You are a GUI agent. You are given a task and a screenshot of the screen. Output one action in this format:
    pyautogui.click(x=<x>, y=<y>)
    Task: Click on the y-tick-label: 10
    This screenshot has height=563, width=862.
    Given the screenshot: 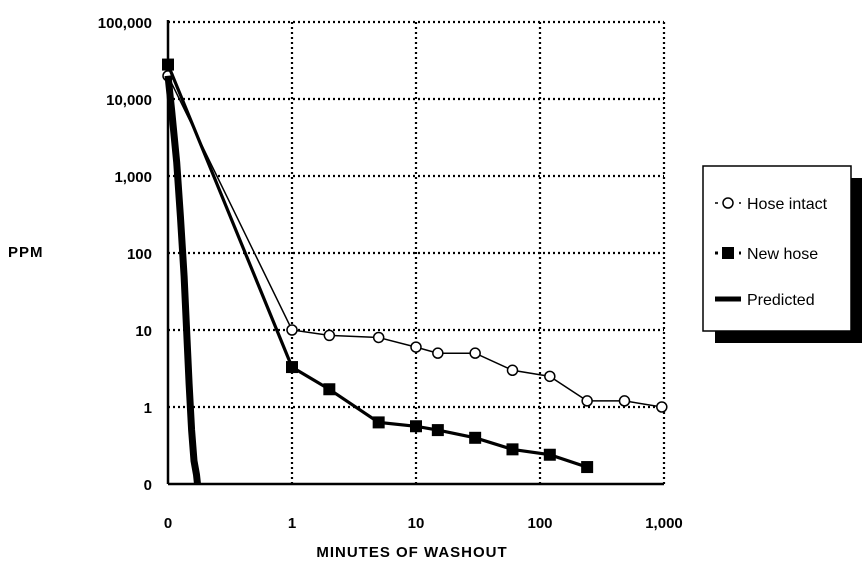 What is the action you would take?
    pyautogui.click(x=143, y=331)
    